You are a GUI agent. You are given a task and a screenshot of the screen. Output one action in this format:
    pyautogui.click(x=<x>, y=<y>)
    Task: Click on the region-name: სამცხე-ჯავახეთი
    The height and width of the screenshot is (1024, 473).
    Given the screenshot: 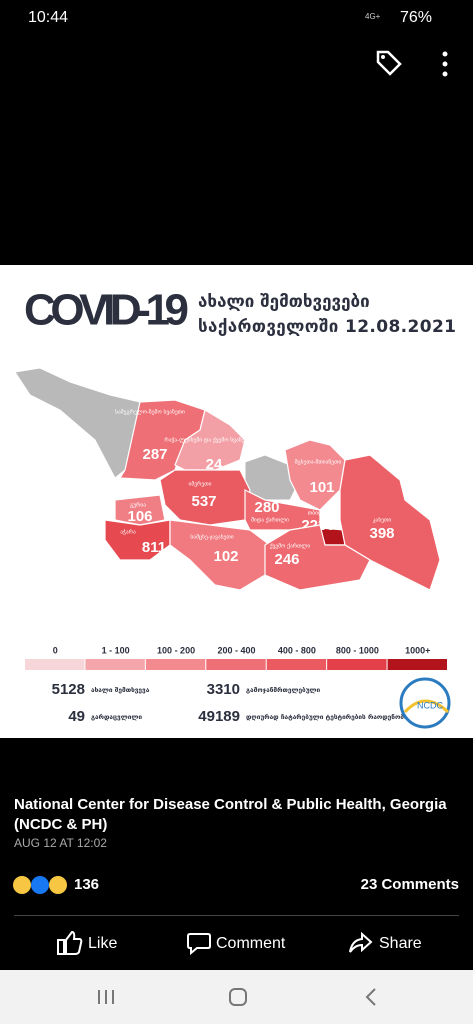 What is the action you would take?
    pyautogui.click(x=211, y=537)
    